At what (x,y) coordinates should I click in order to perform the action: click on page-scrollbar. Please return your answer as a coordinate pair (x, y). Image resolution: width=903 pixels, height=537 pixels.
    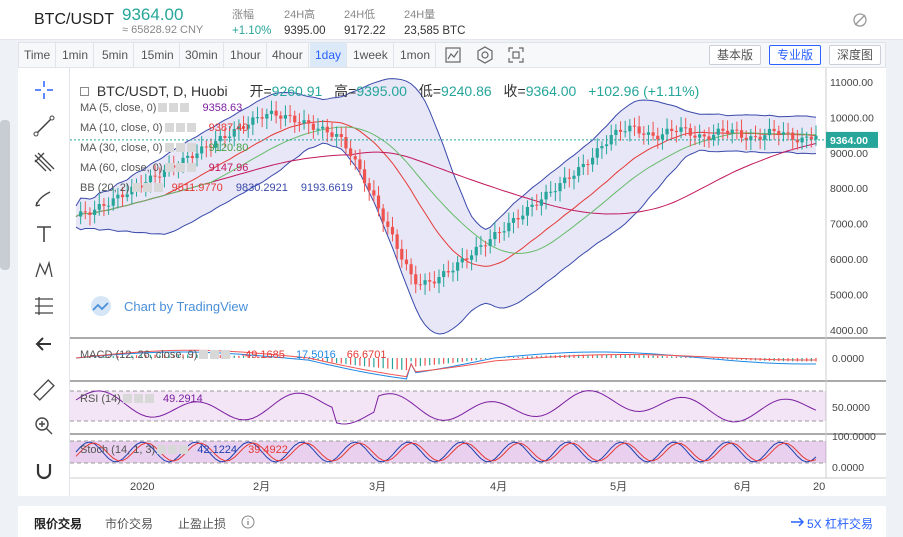
    Looking at the image, I should click on (5, 195).